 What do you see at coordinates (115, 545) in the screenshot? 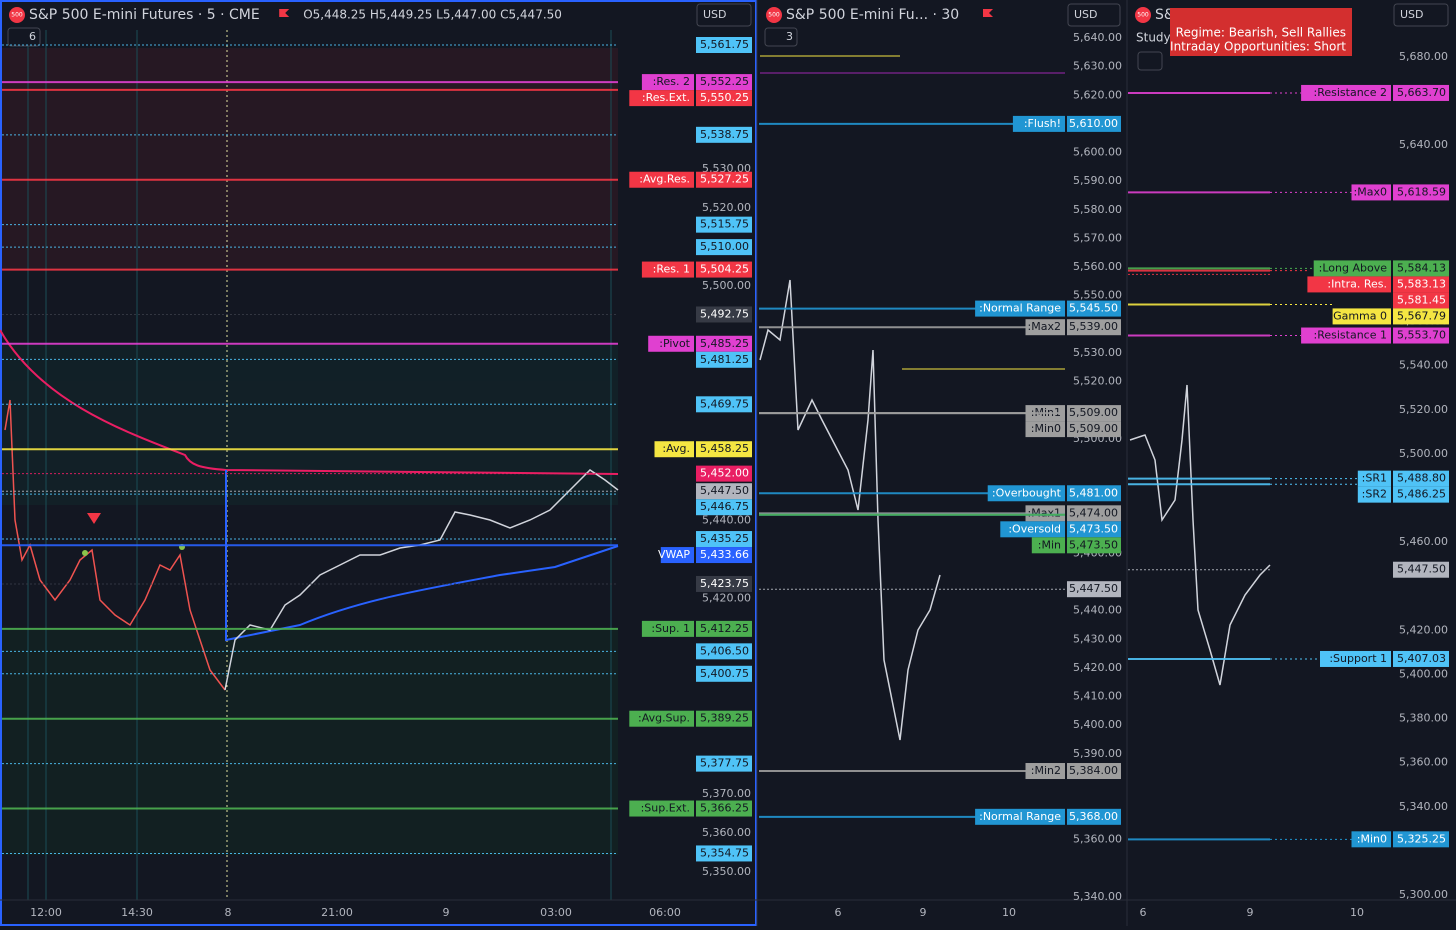
I see `price-line` at bounding box center [115, 545].